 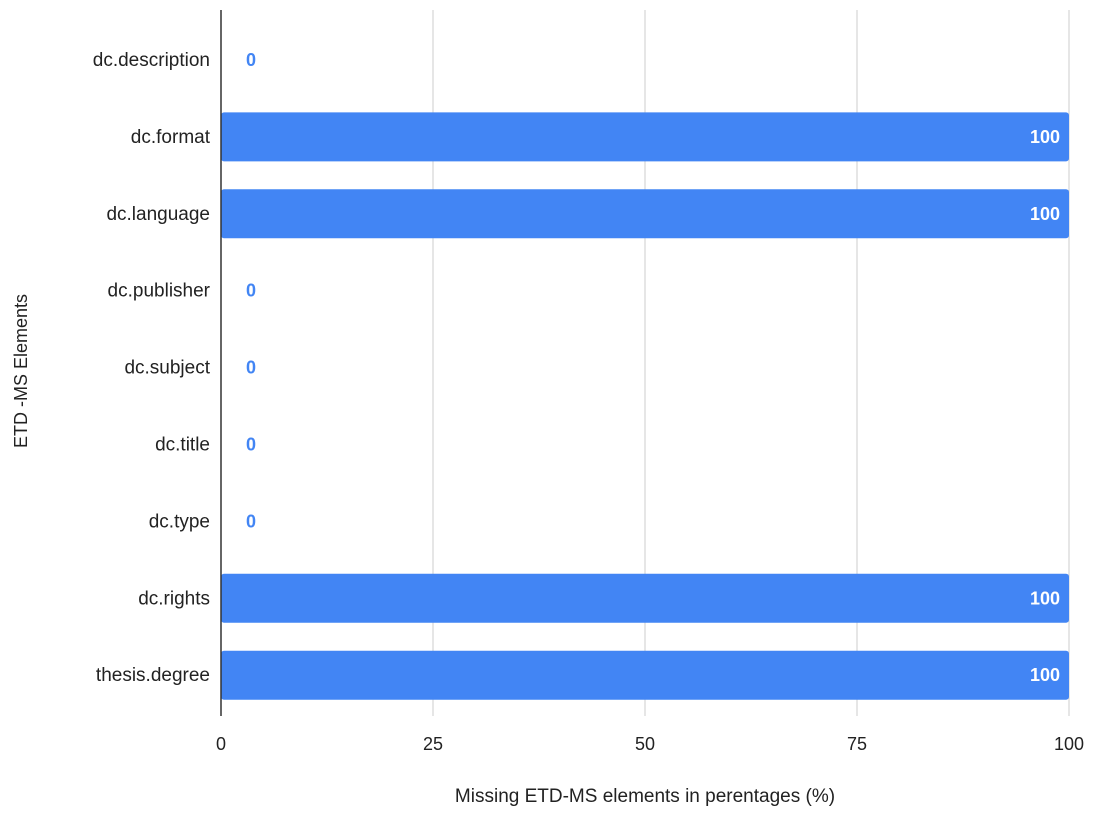 What do you see at coordinates (153, 675) in the screenshot?
I see `category-label: thesis.degree` at bounding box center [153, 675].